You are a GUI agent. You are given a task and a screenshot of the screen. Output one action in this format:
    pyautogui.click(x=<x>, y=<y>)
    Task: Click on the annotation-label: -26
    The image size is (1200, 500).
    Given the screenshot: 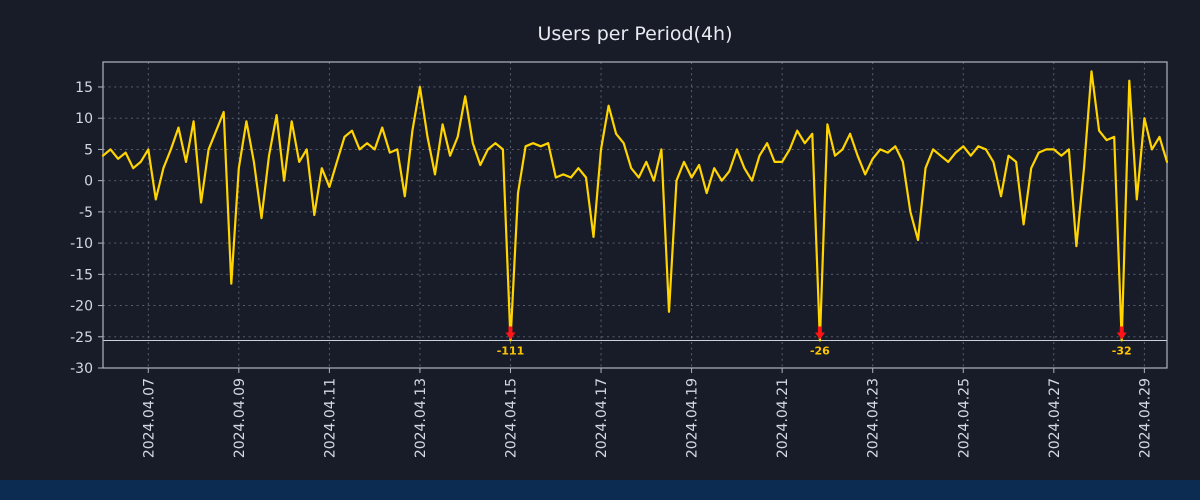 What is the action you would take?
    pyautogui.click(x=820, y=351)
    